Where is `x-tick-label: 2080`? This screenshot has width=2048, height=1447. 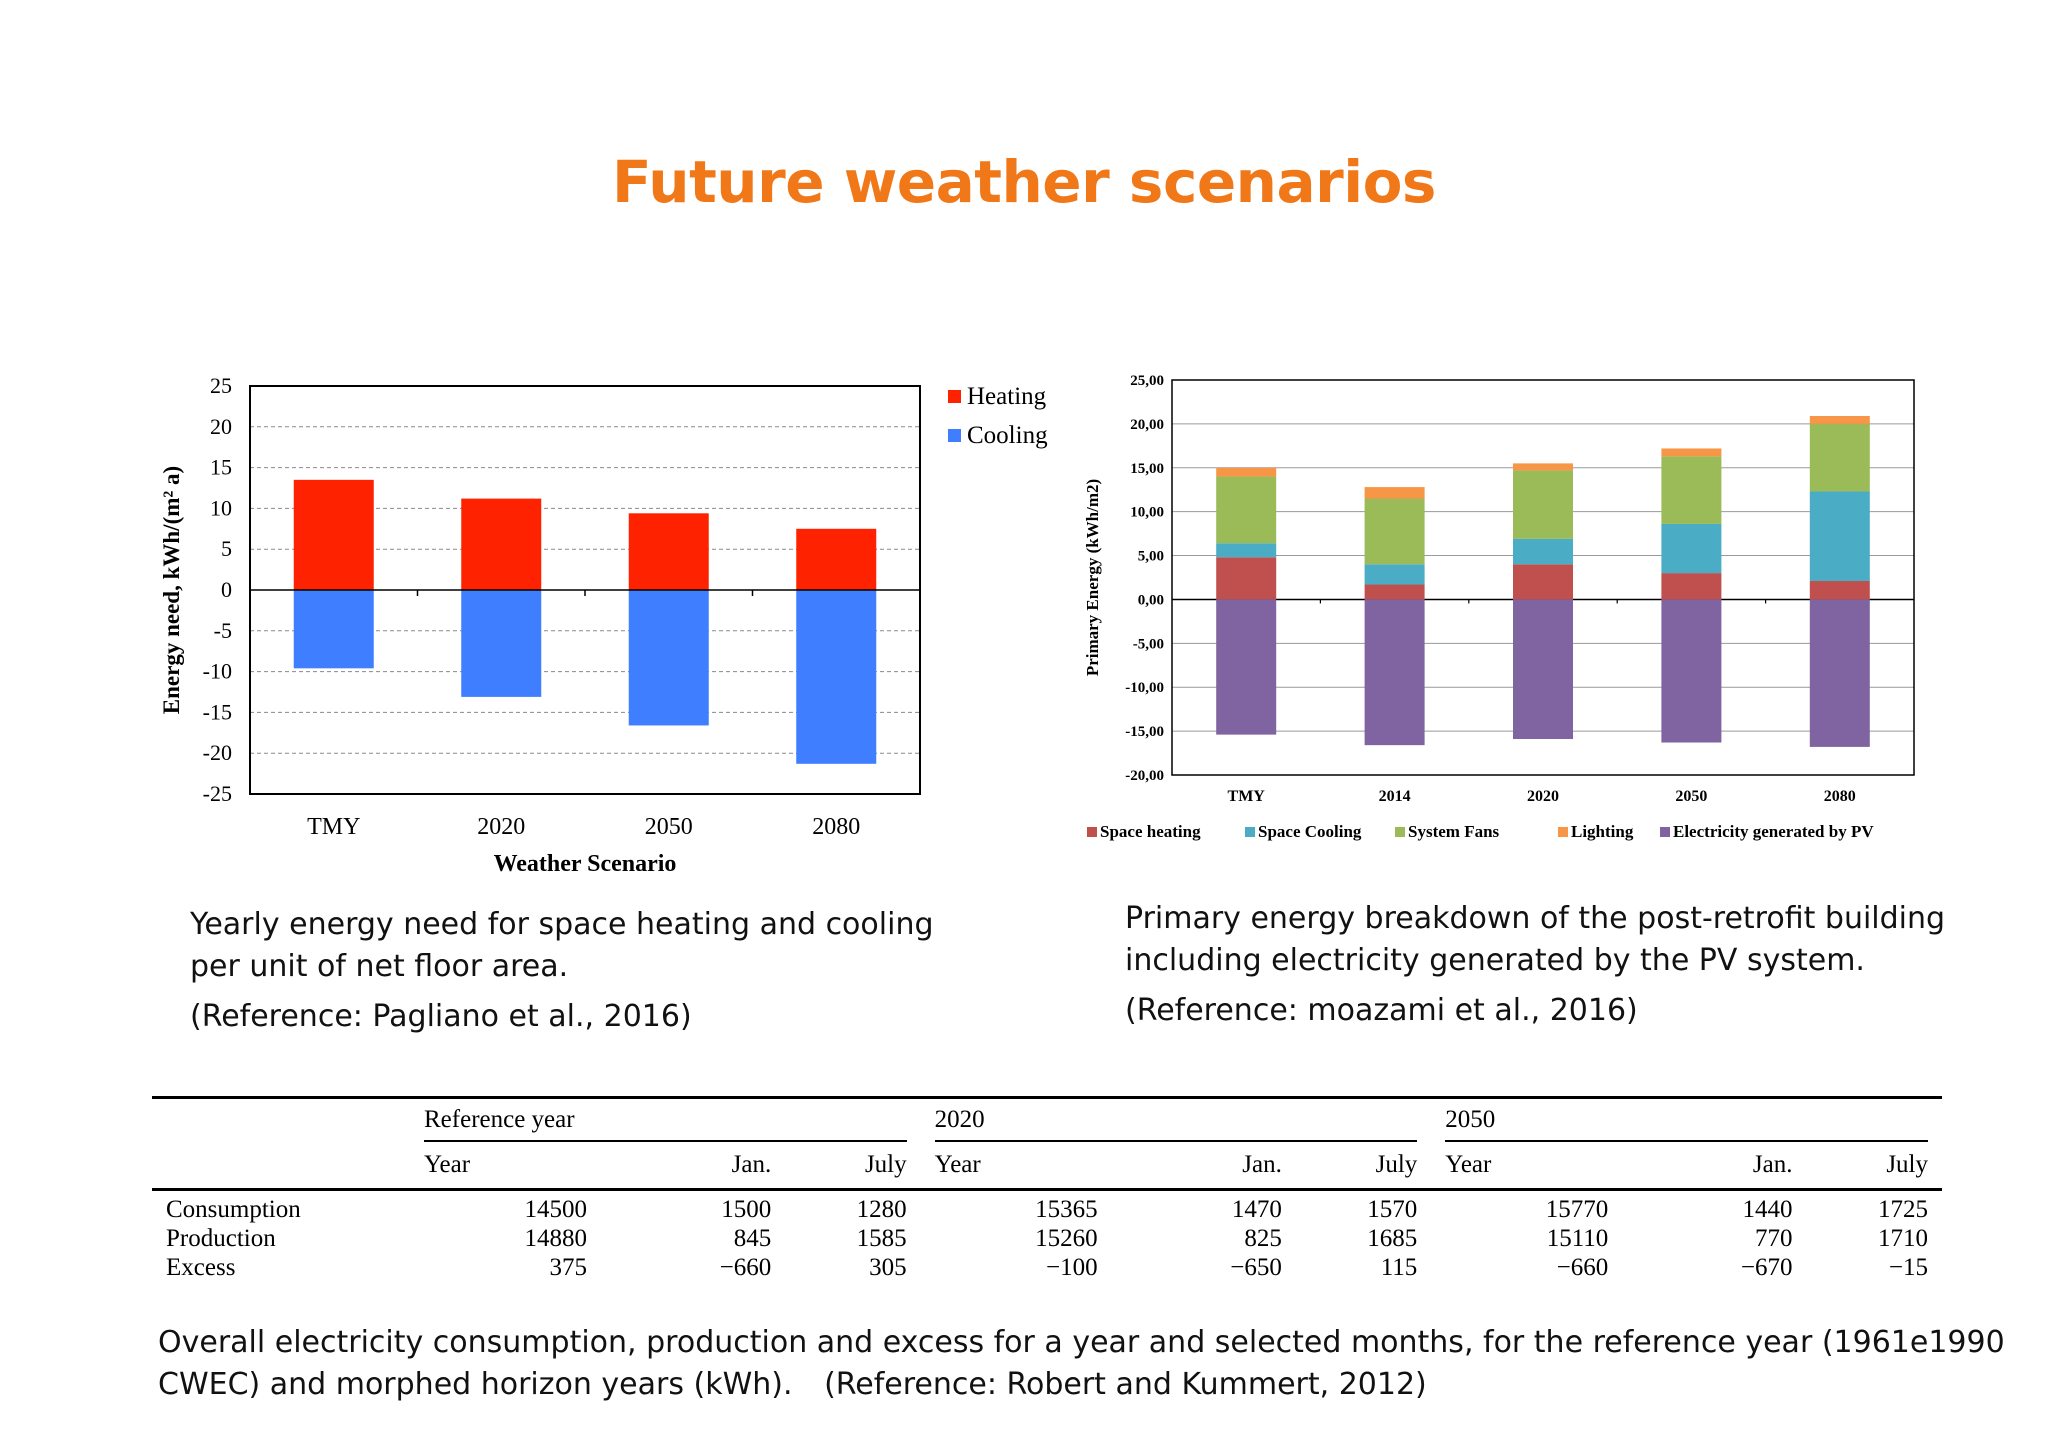 x-tick-label: 2080 is located at coordinates (836, 827).